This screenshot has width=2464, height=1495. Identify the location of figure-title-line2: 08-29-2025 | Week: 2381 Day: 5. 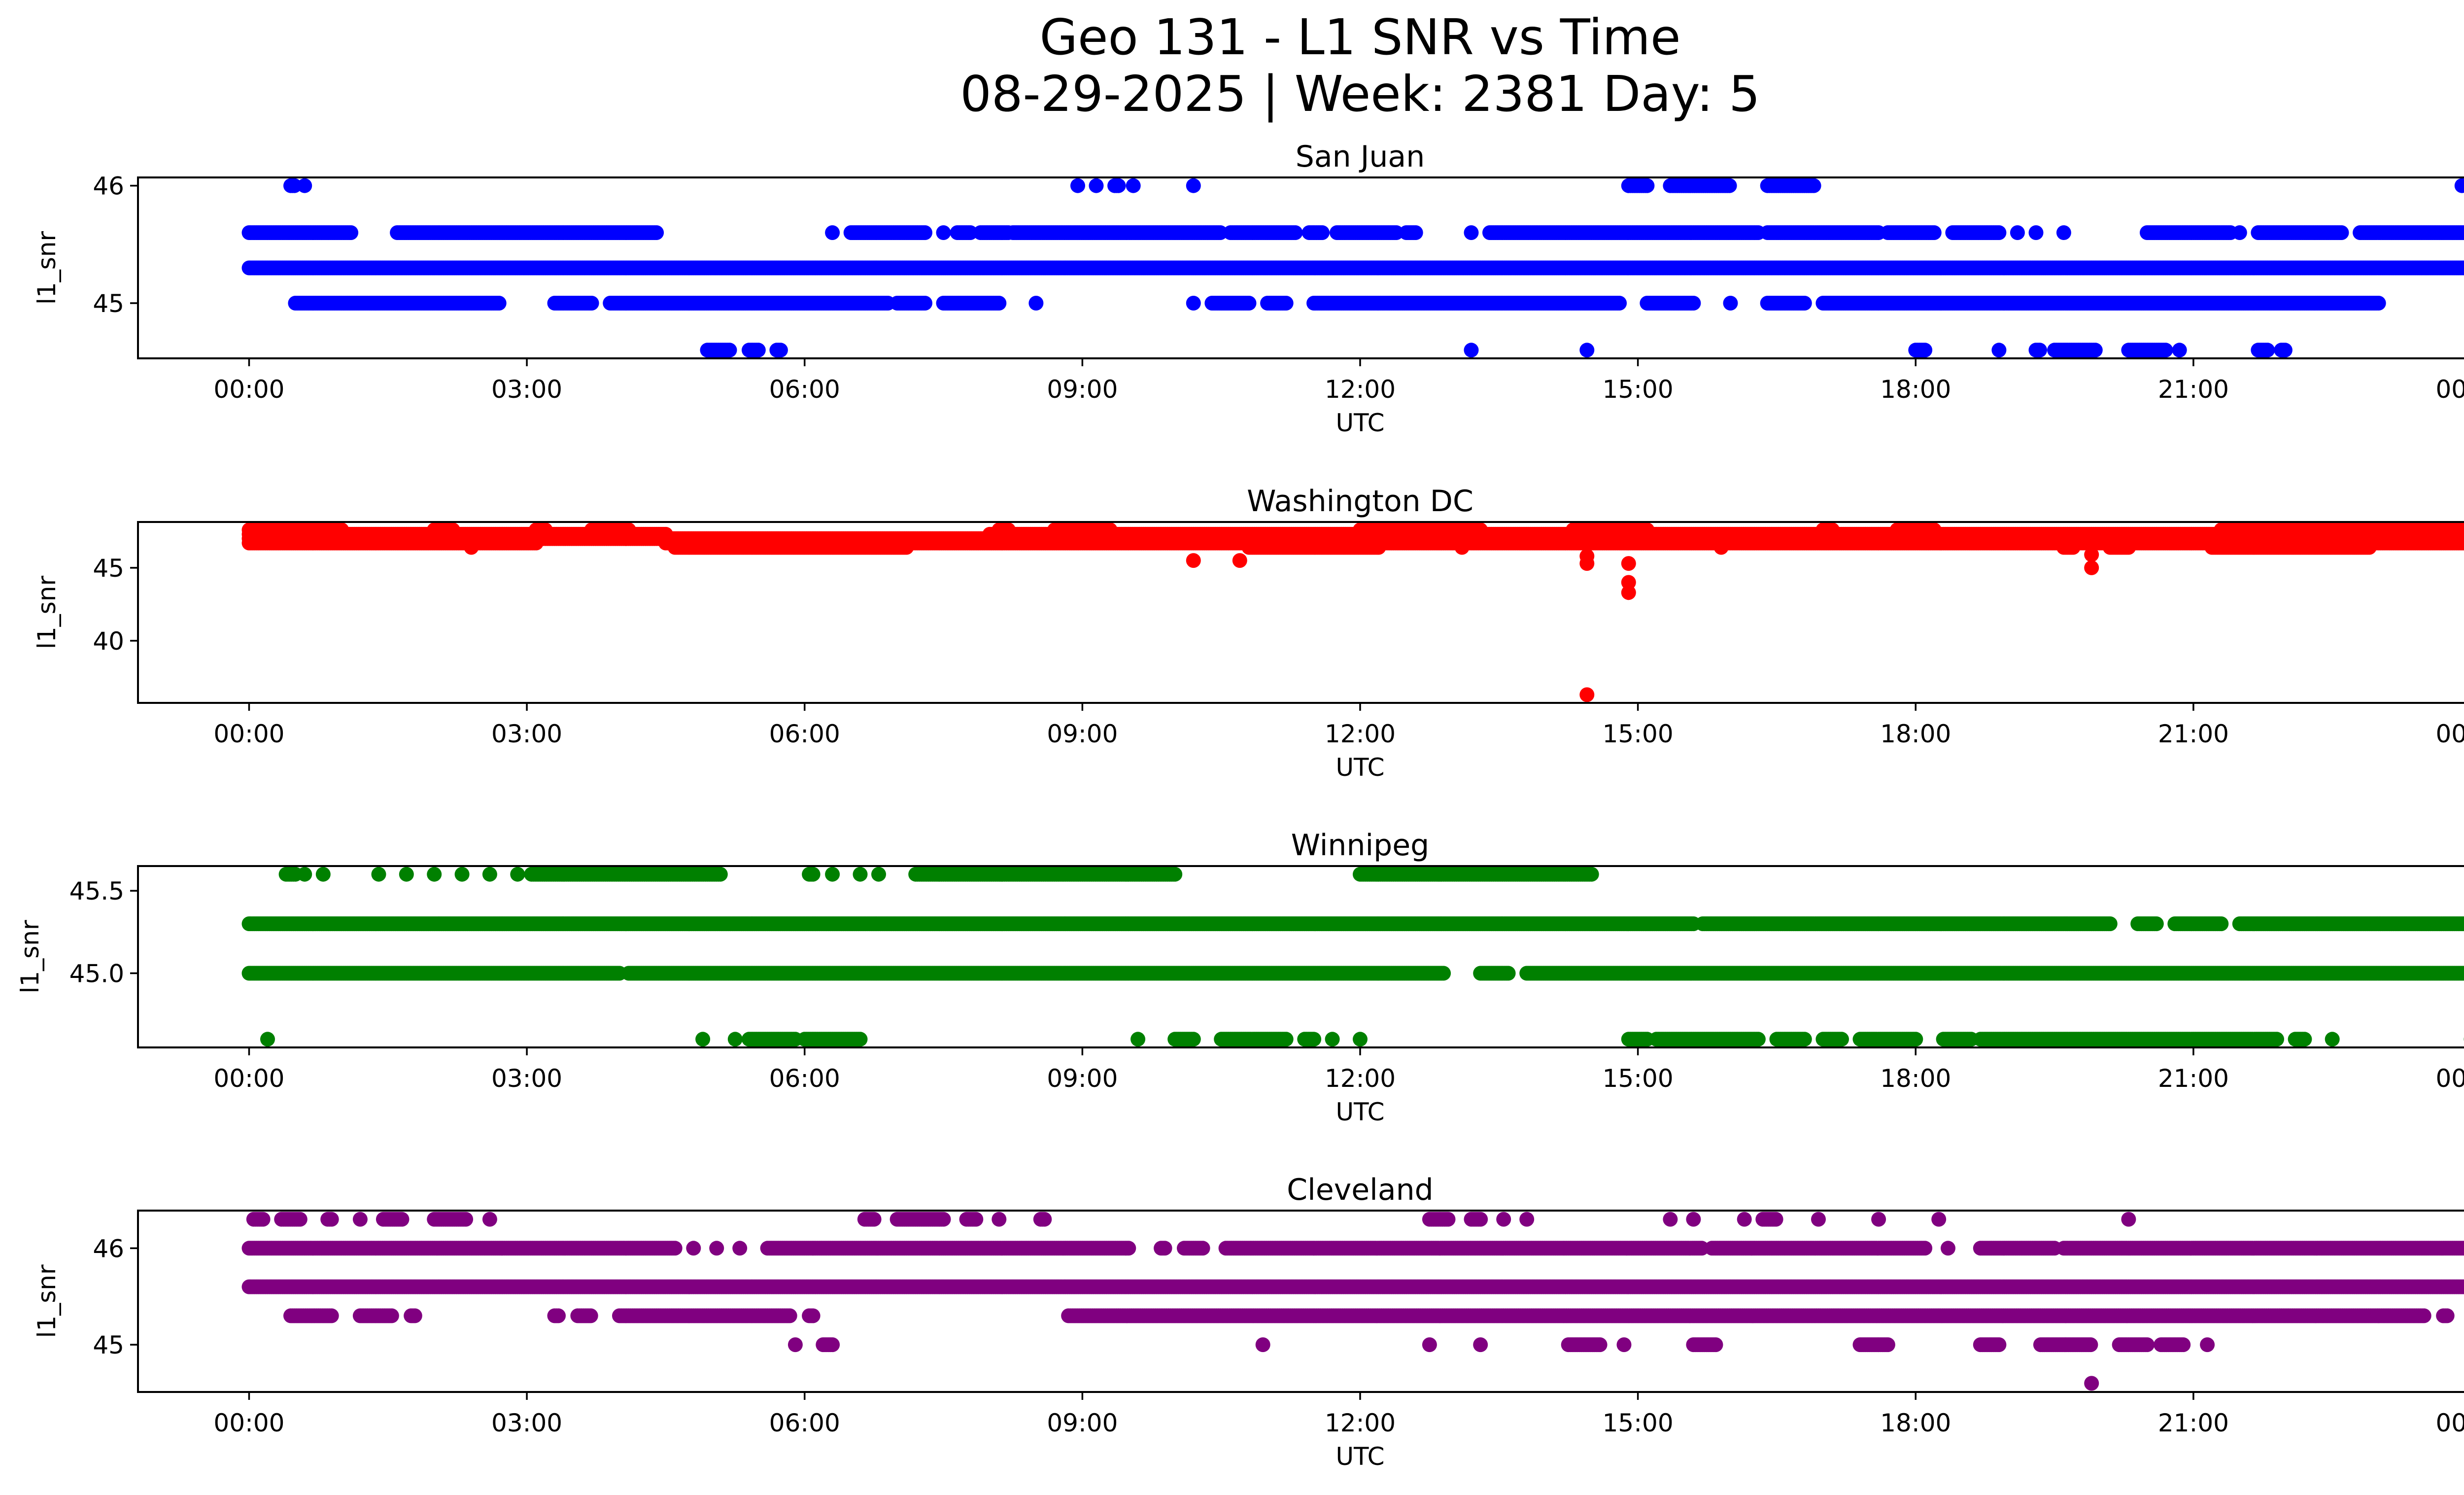
(1360, 94).